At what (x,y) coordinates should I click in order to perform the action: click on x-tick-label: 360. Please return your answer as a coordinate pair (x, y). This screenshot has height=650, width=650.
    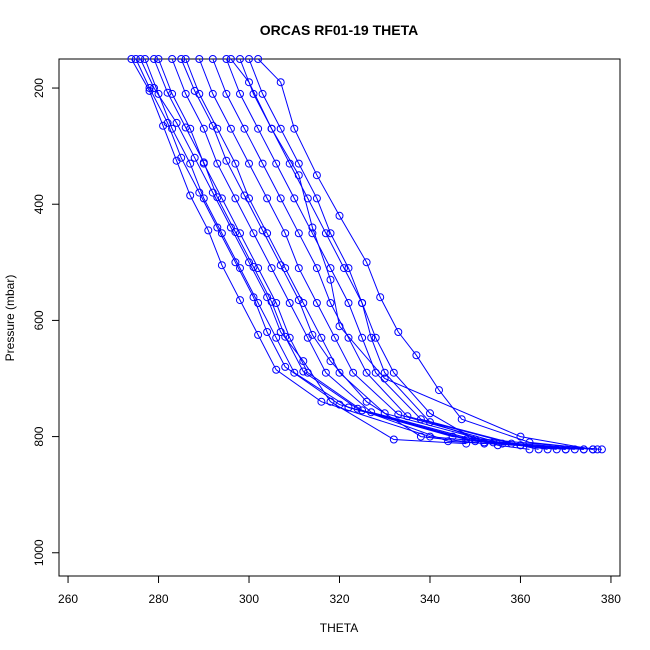
    Looking at the image, I should click on (520, 599).